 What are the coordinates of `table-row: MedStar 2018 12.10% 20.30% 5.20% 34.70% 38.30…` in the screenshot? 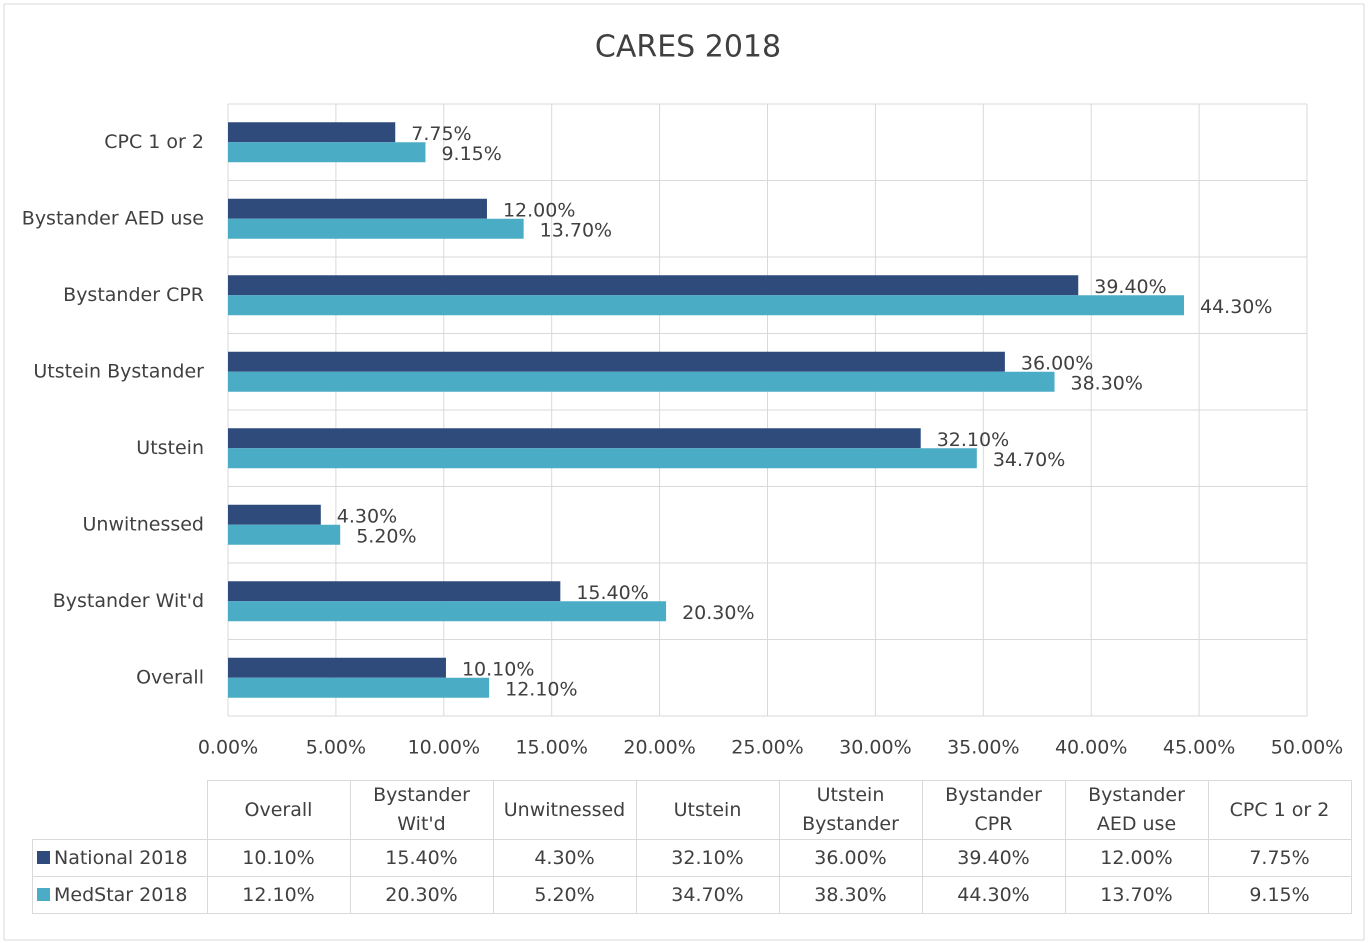 It's located at (692, 895).